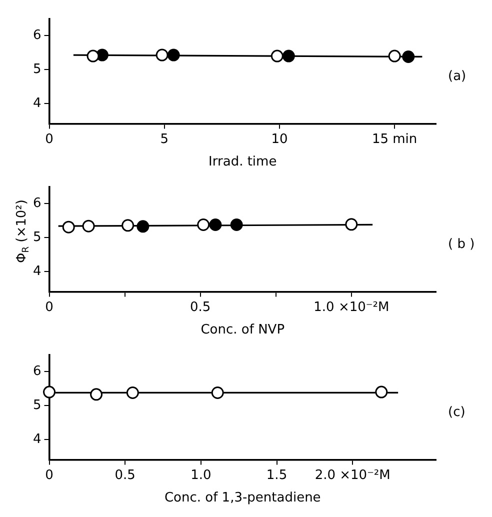 The image size is (492, 517). I want to click on x-axis-title: Irrad. time, so click(242, 162).